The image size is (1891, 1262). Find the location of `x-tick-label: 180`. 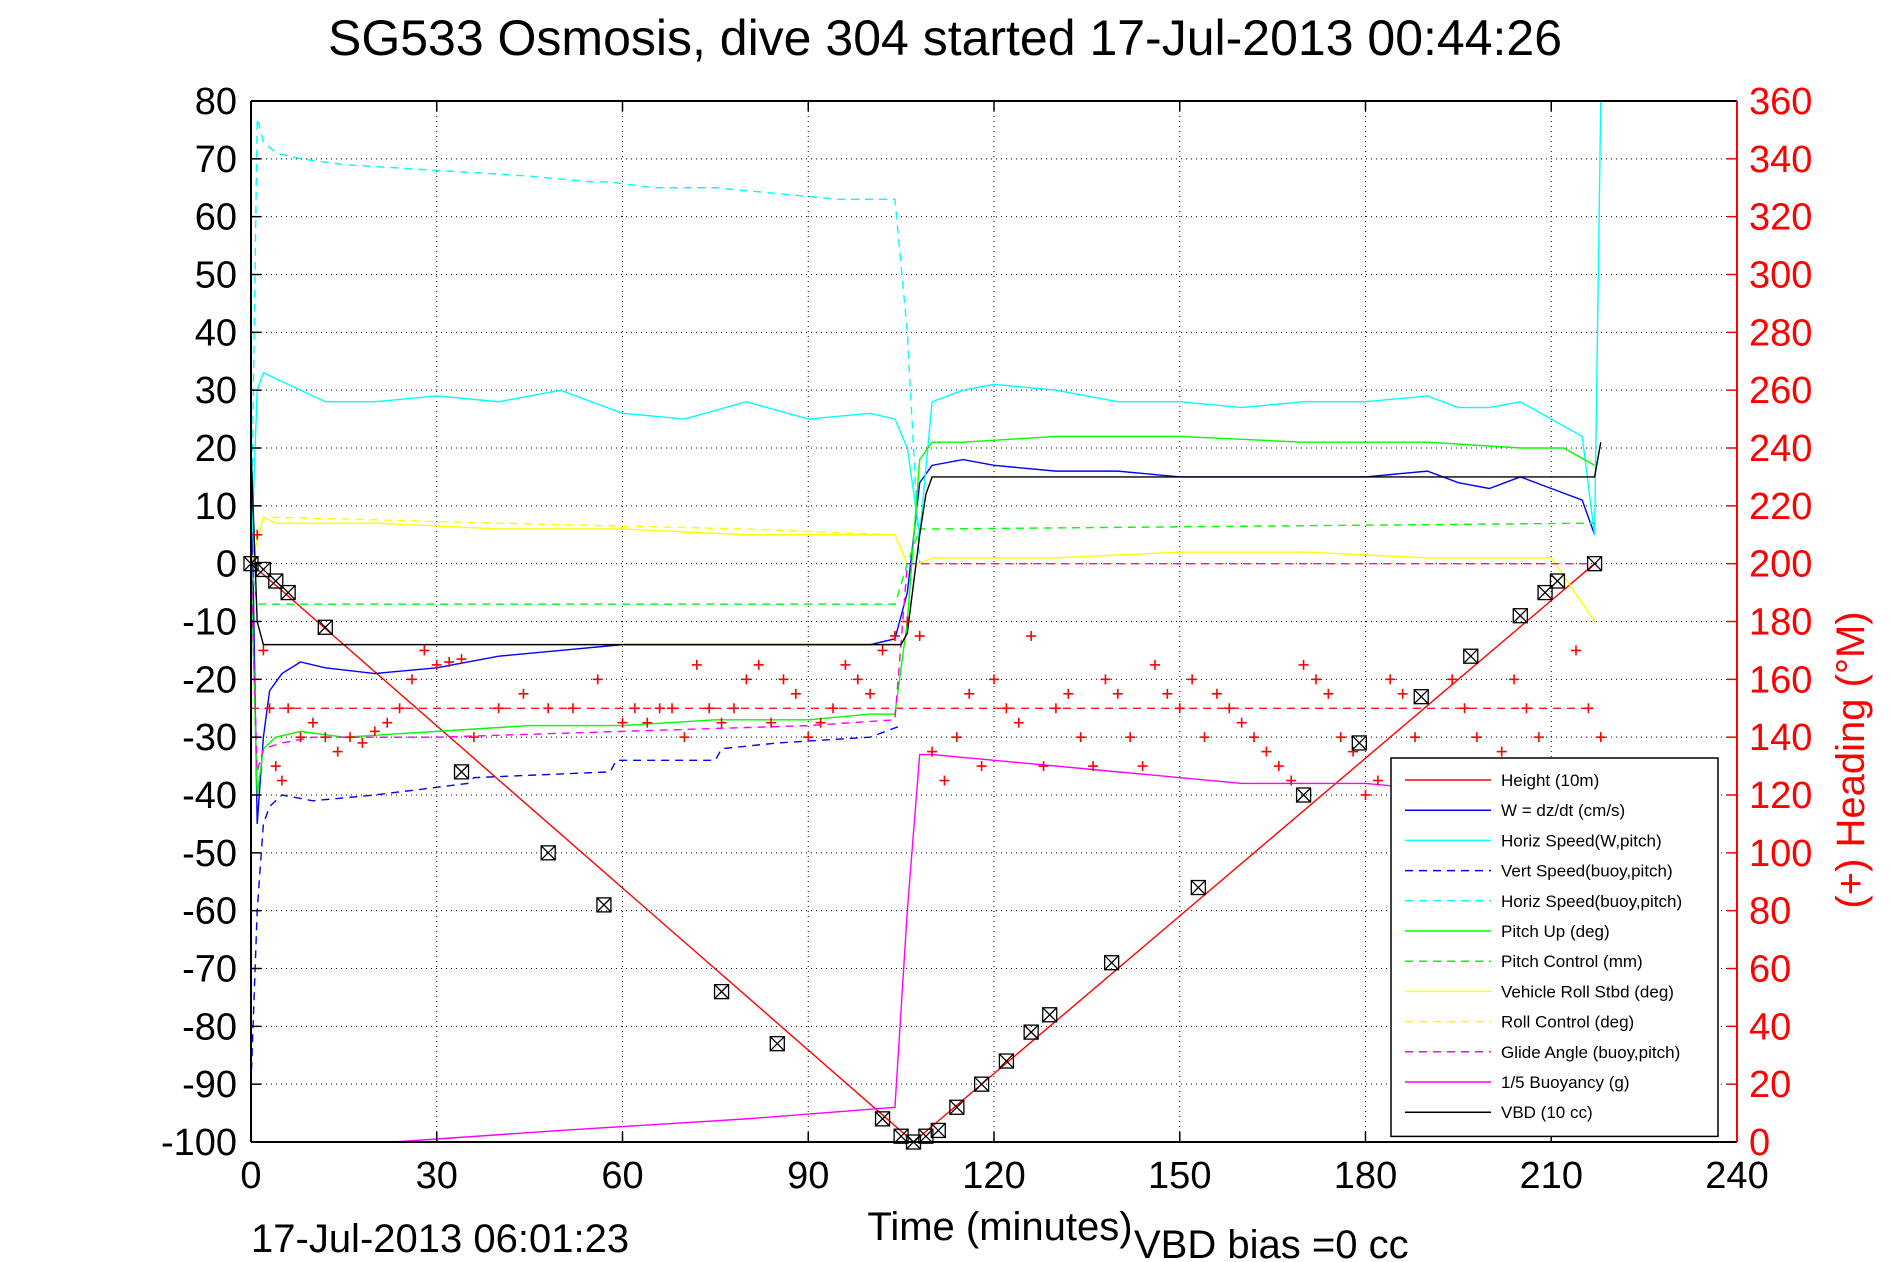

x-tick-label: 180 is located at coordinates (1365, 1176).